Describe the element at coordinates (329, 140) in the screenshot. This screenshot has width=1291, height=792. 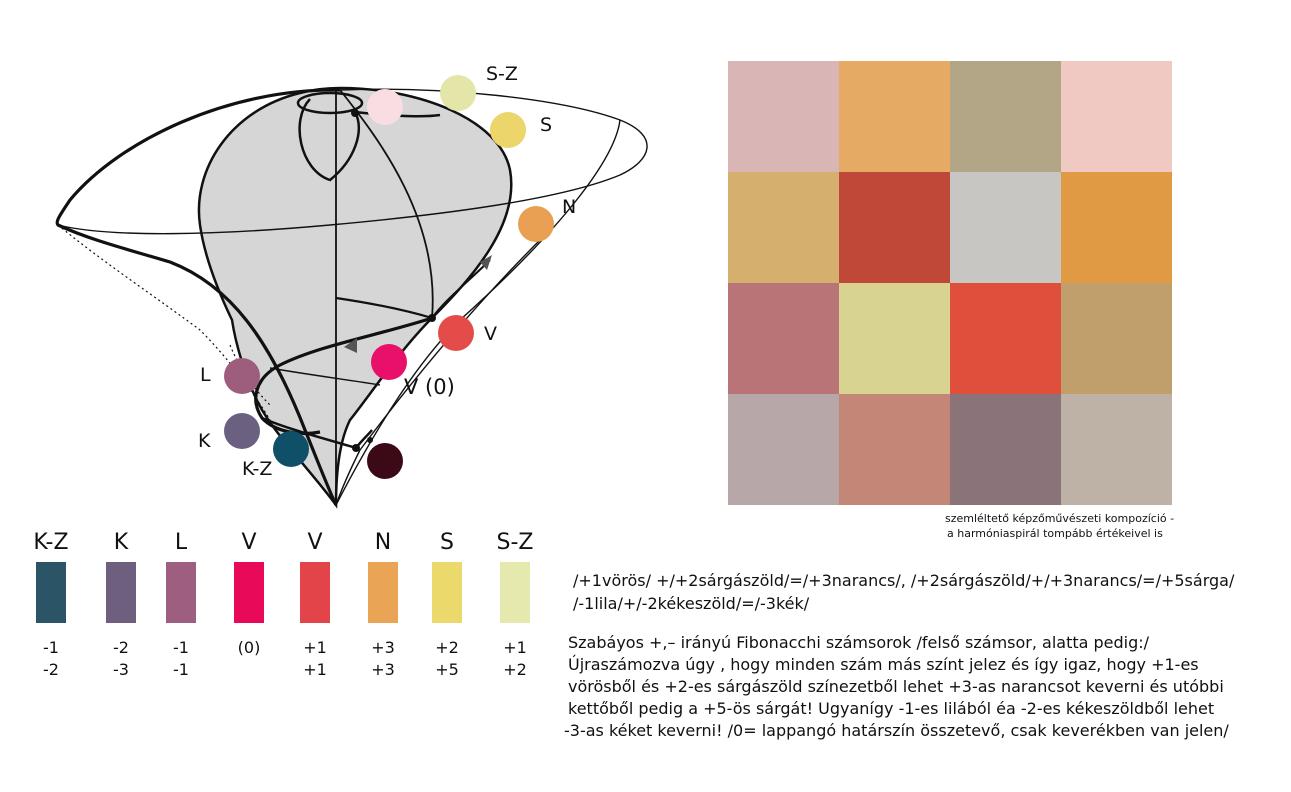
I see `meridian-left` at that location.